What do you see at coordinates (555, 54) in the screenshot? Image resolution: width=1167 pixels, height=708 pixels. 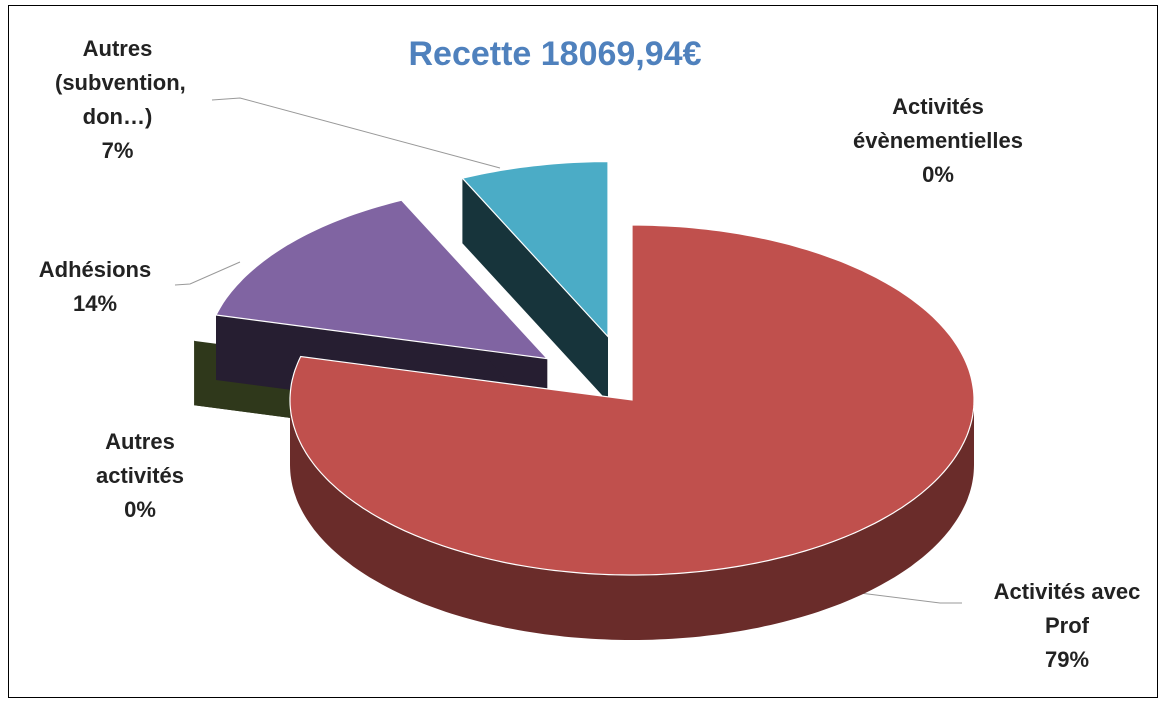 I see `chart-title: Recette 18069,94€` at bounding box center [555, 54].